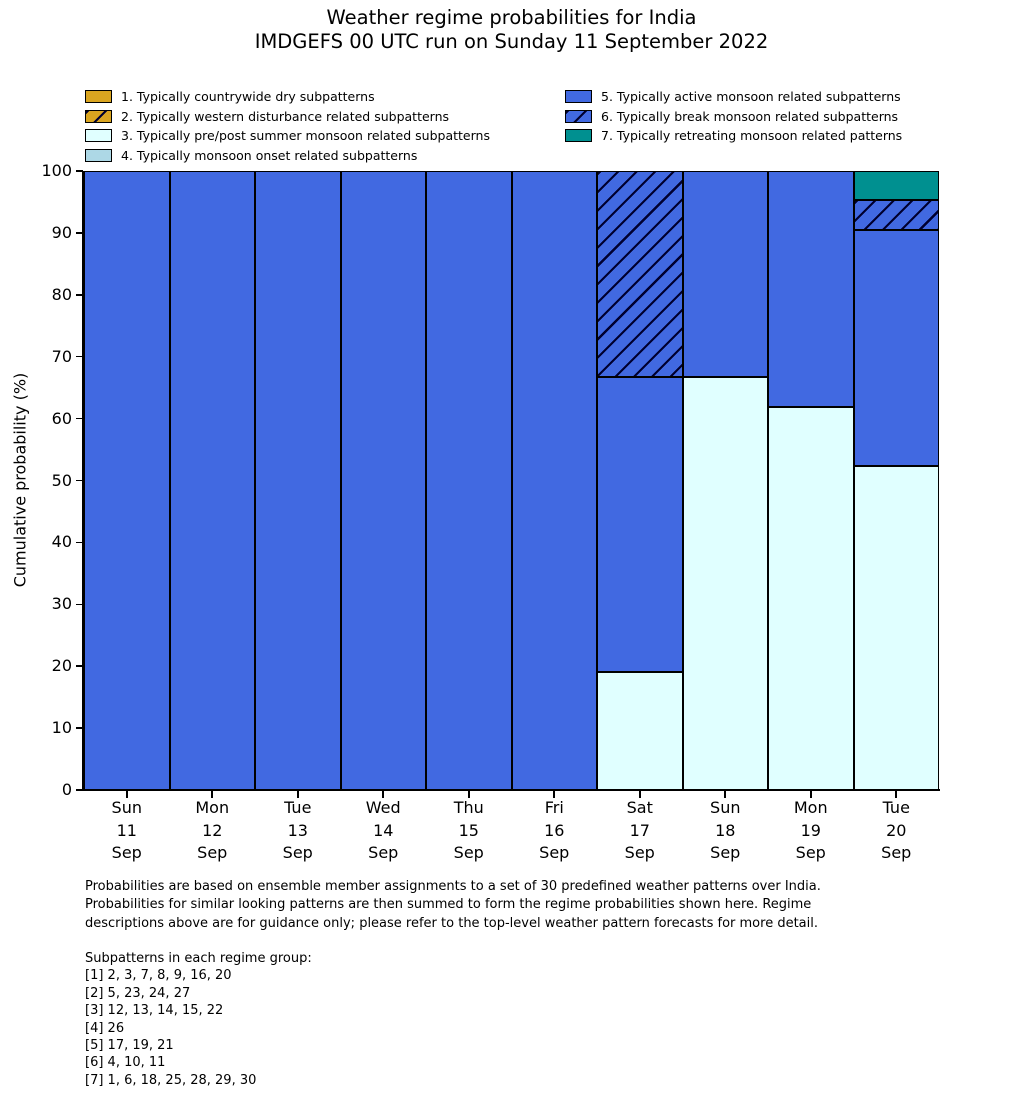  What do you see at coordinates (810, 807) in the screenshot?
I see `x-tick-label-day: Mon` at bounding box center [810, 807].